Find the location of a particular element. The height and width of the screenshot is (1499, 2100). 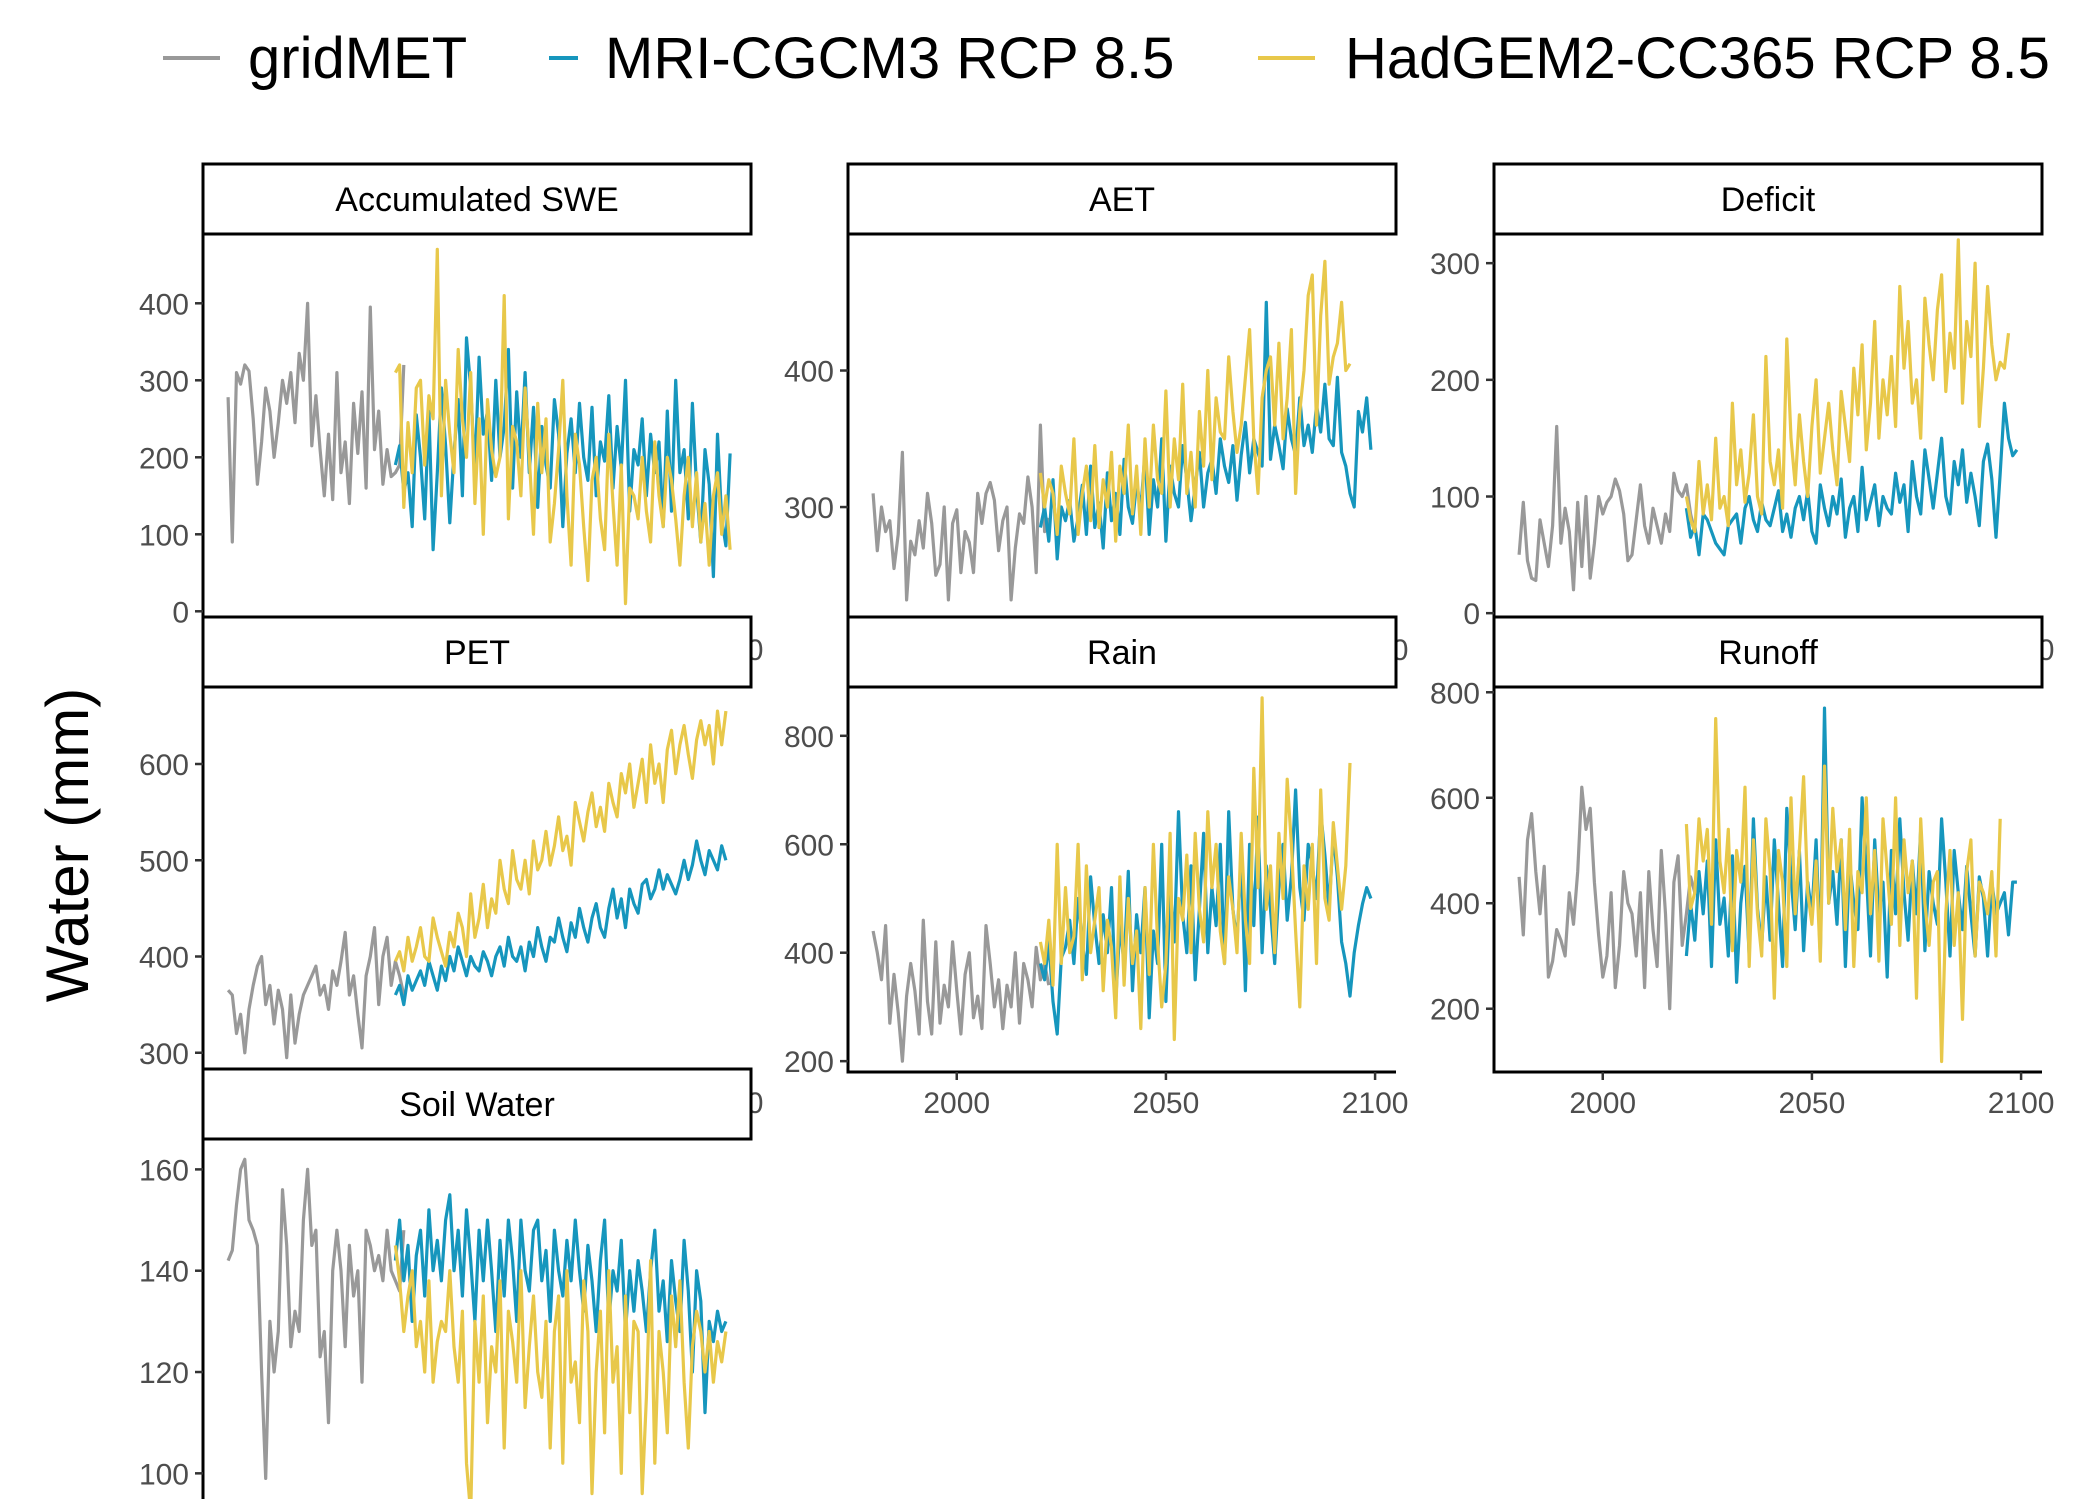

legend-label: gridMET is located at coordinates (357, 58).